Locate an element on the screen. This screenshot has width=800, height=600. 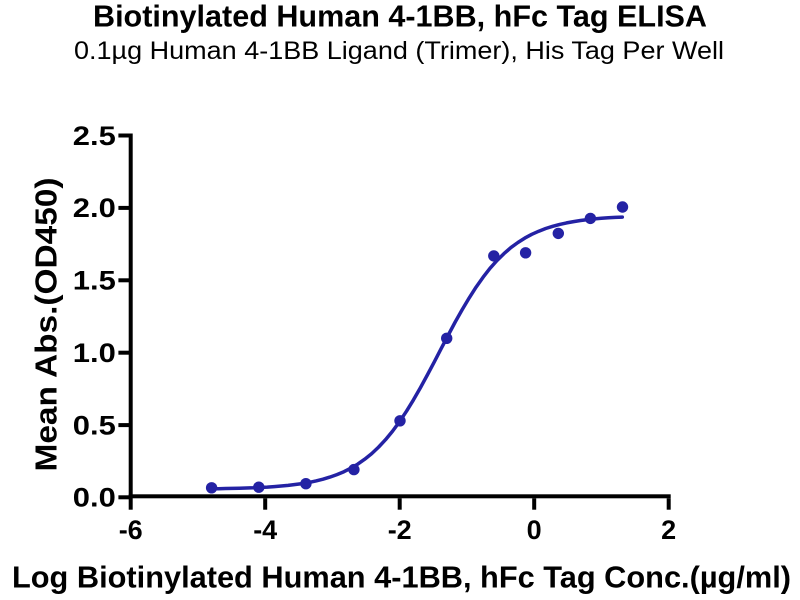
svg-text: 1.5 is located at coordinates (94, 281).